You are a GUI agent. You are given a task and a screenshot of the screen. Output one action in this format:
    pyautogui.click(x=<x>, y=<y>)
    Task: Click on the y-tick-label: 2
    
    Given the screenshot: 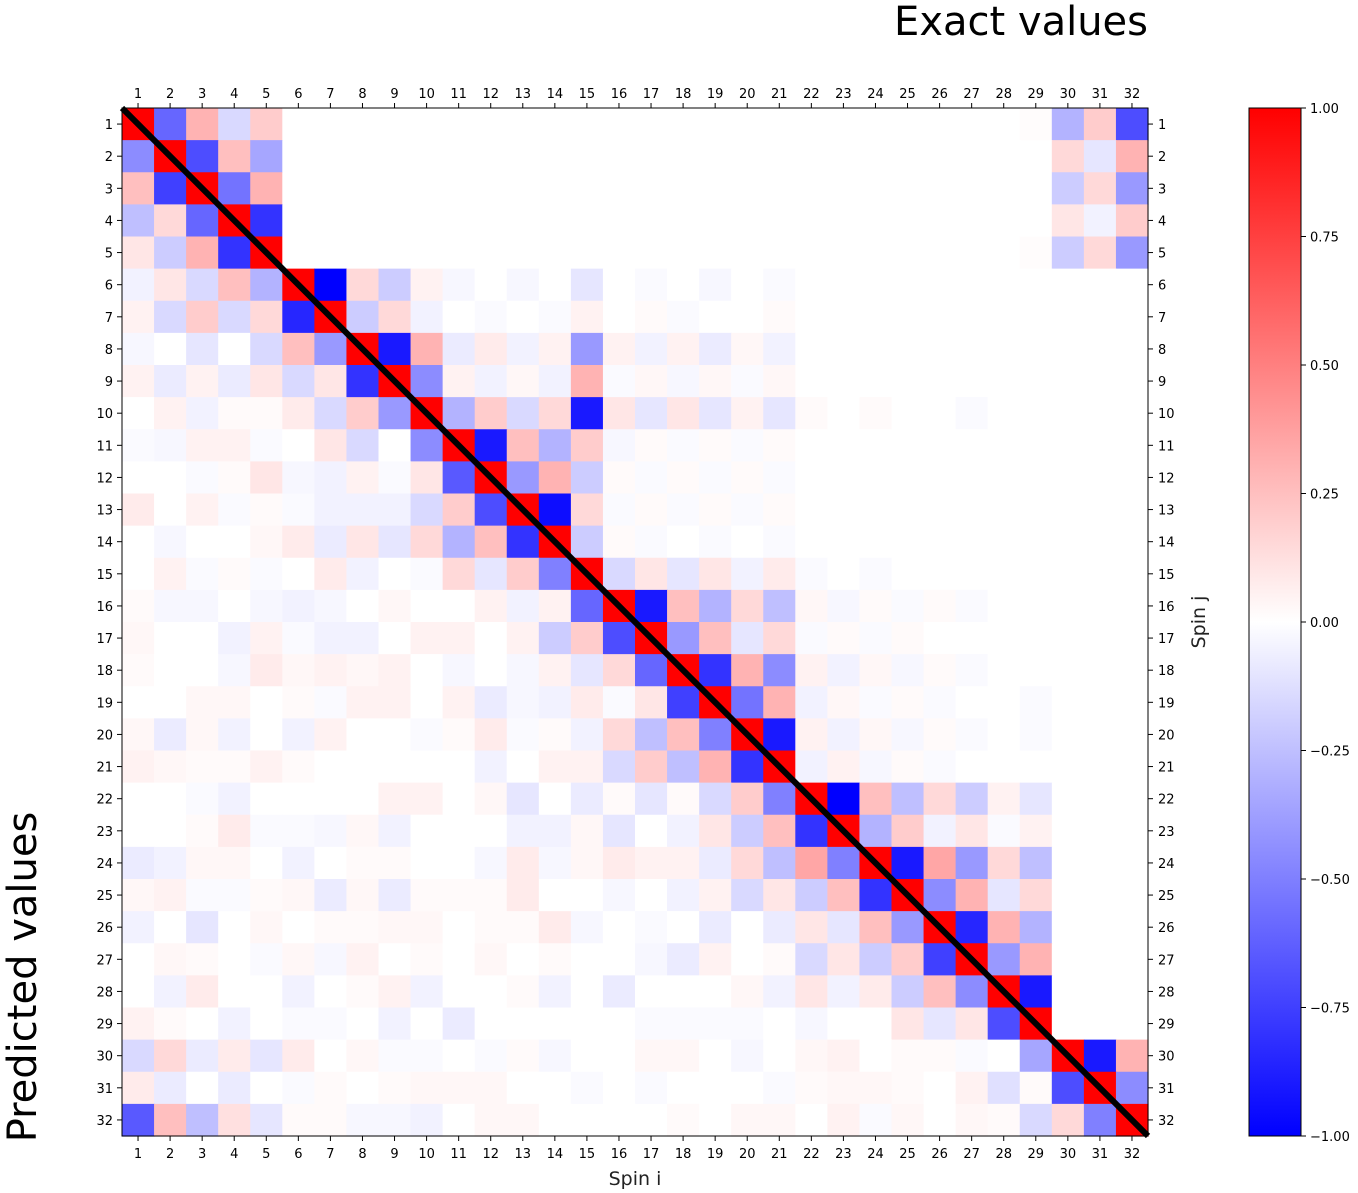 What is the action you would take?
    pyautogui.click(x=1162, y=157)
    